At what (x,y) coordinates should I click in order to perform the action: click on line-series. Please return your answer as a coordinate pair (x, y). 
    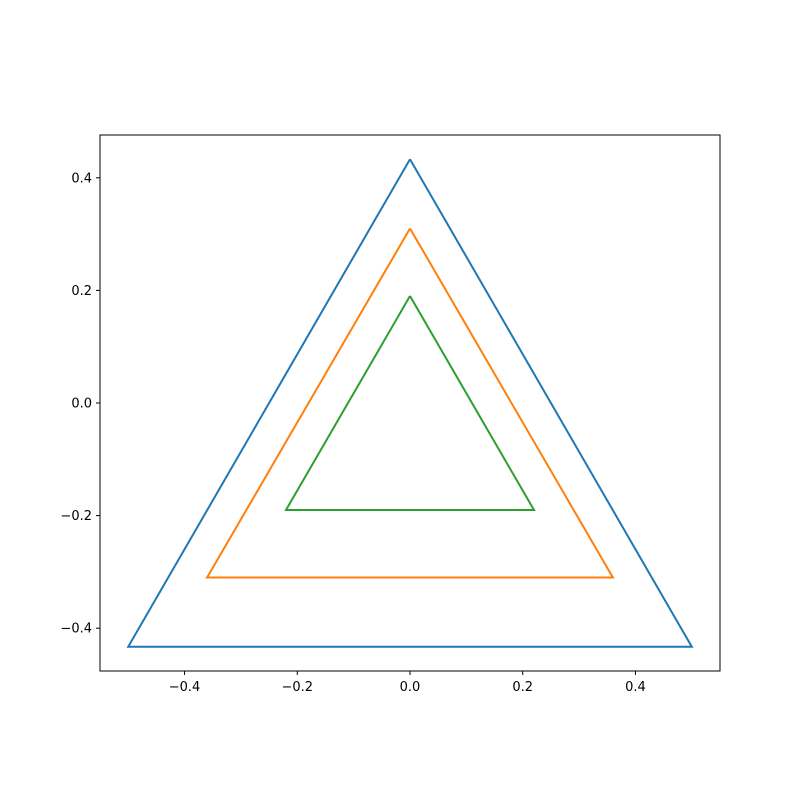
    Looking at the image, I should click on (410, 403).